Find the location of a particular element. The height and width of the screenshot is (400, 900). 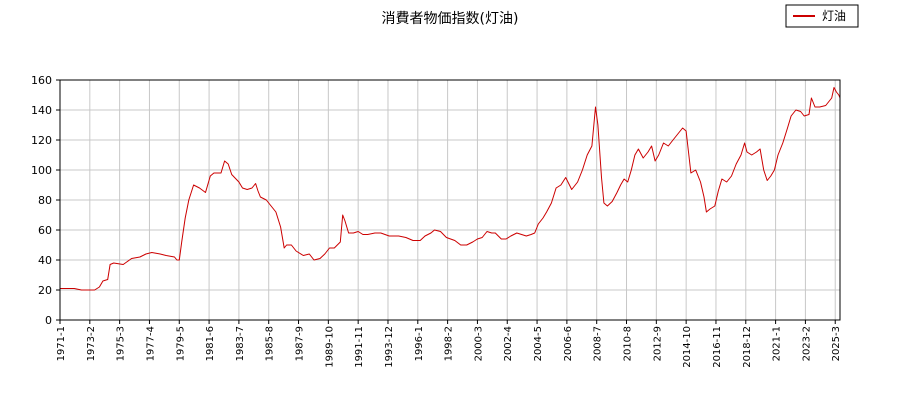

x-tick-label: 1998-2 is located at coordinates (449, 343).